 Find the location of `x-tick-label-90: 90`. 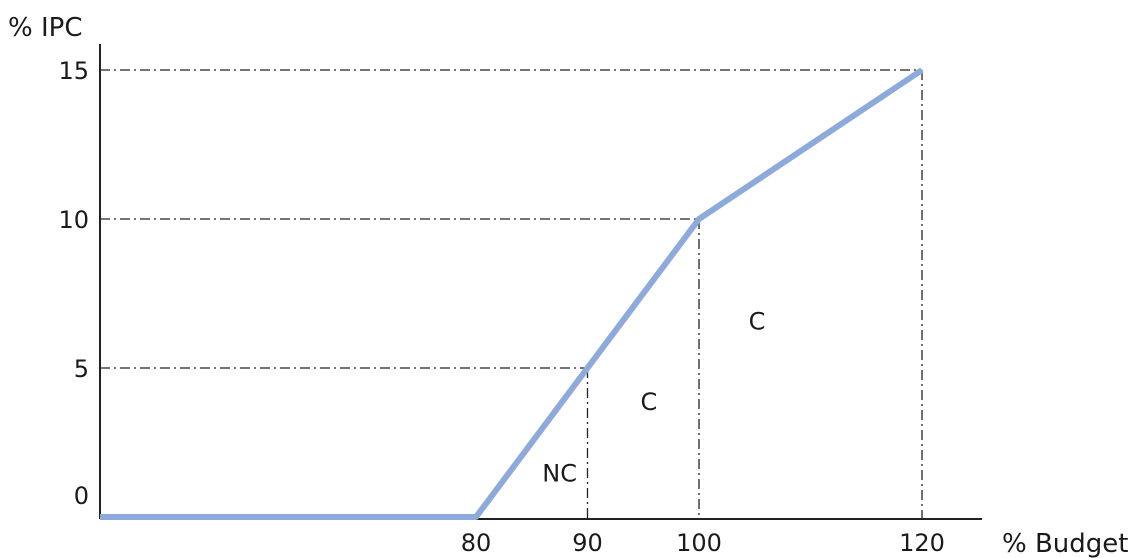

x-tick-label-90: 90 is located at coordinates (587, 543).